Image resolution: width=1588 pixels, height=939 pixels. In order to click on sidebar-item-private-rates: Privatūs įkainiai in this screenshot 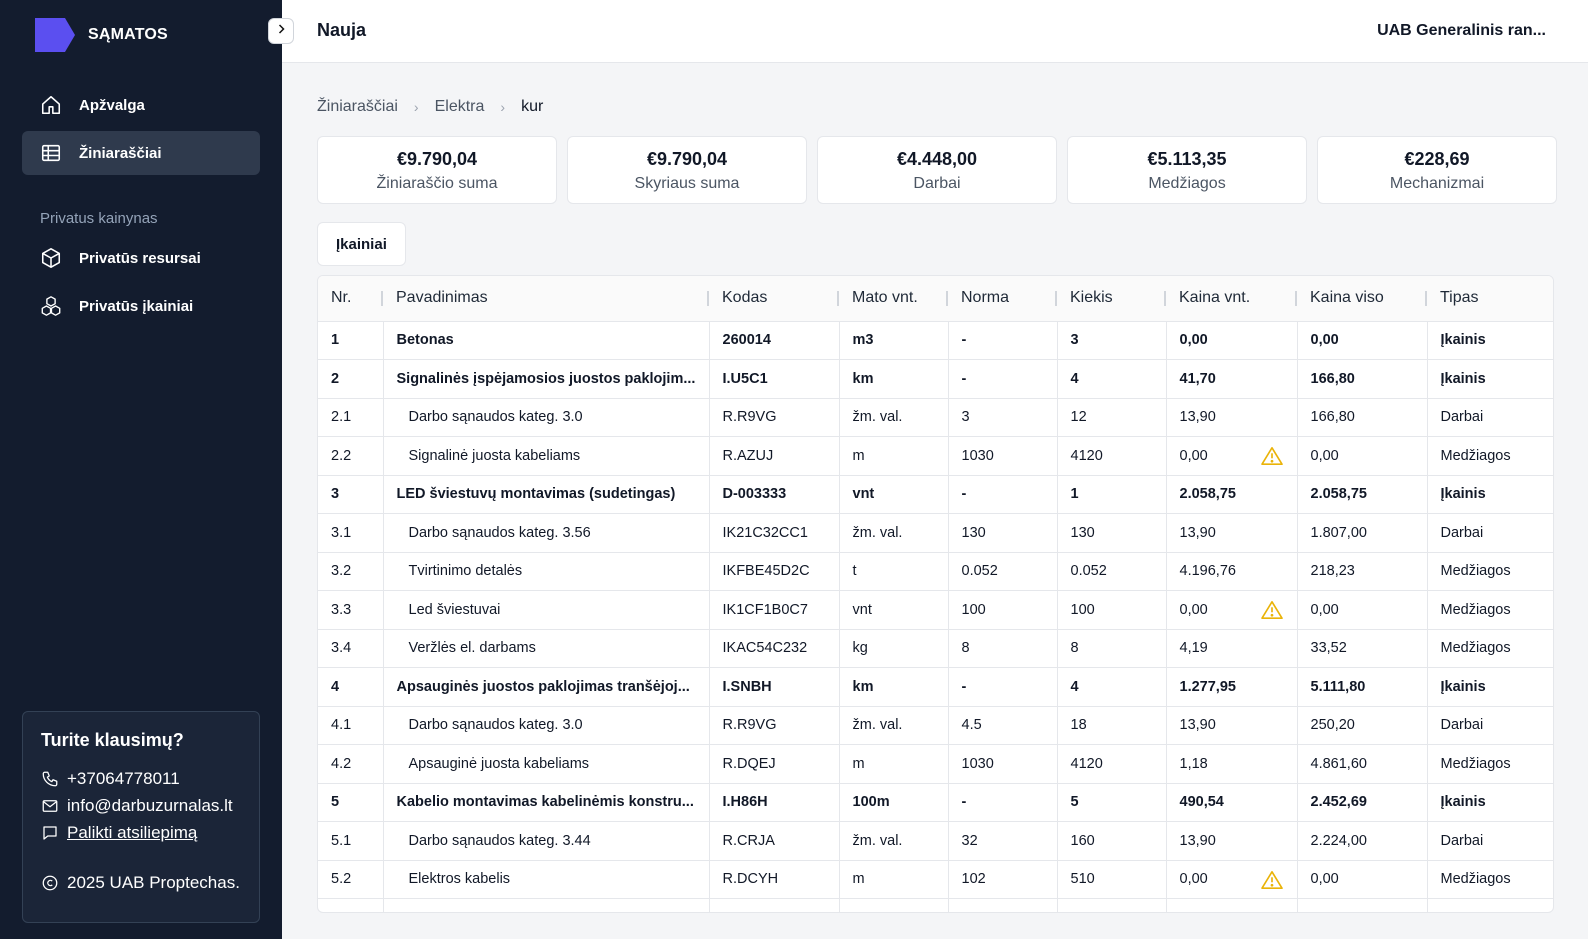, I will do `click(141, 306)`.